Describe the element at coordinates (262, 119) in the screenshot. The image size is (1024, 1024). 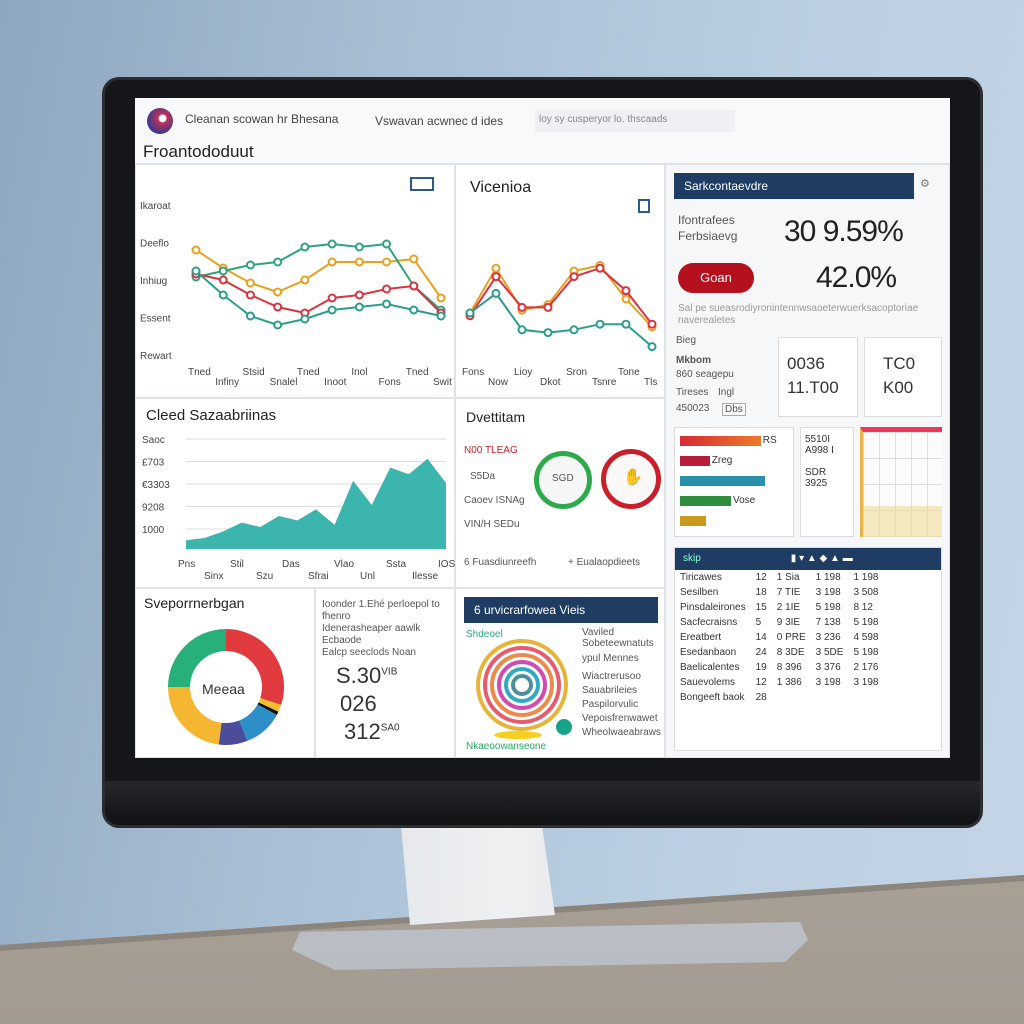
I see `app-title: Cleanan scowan hr Bhesana` at that location.